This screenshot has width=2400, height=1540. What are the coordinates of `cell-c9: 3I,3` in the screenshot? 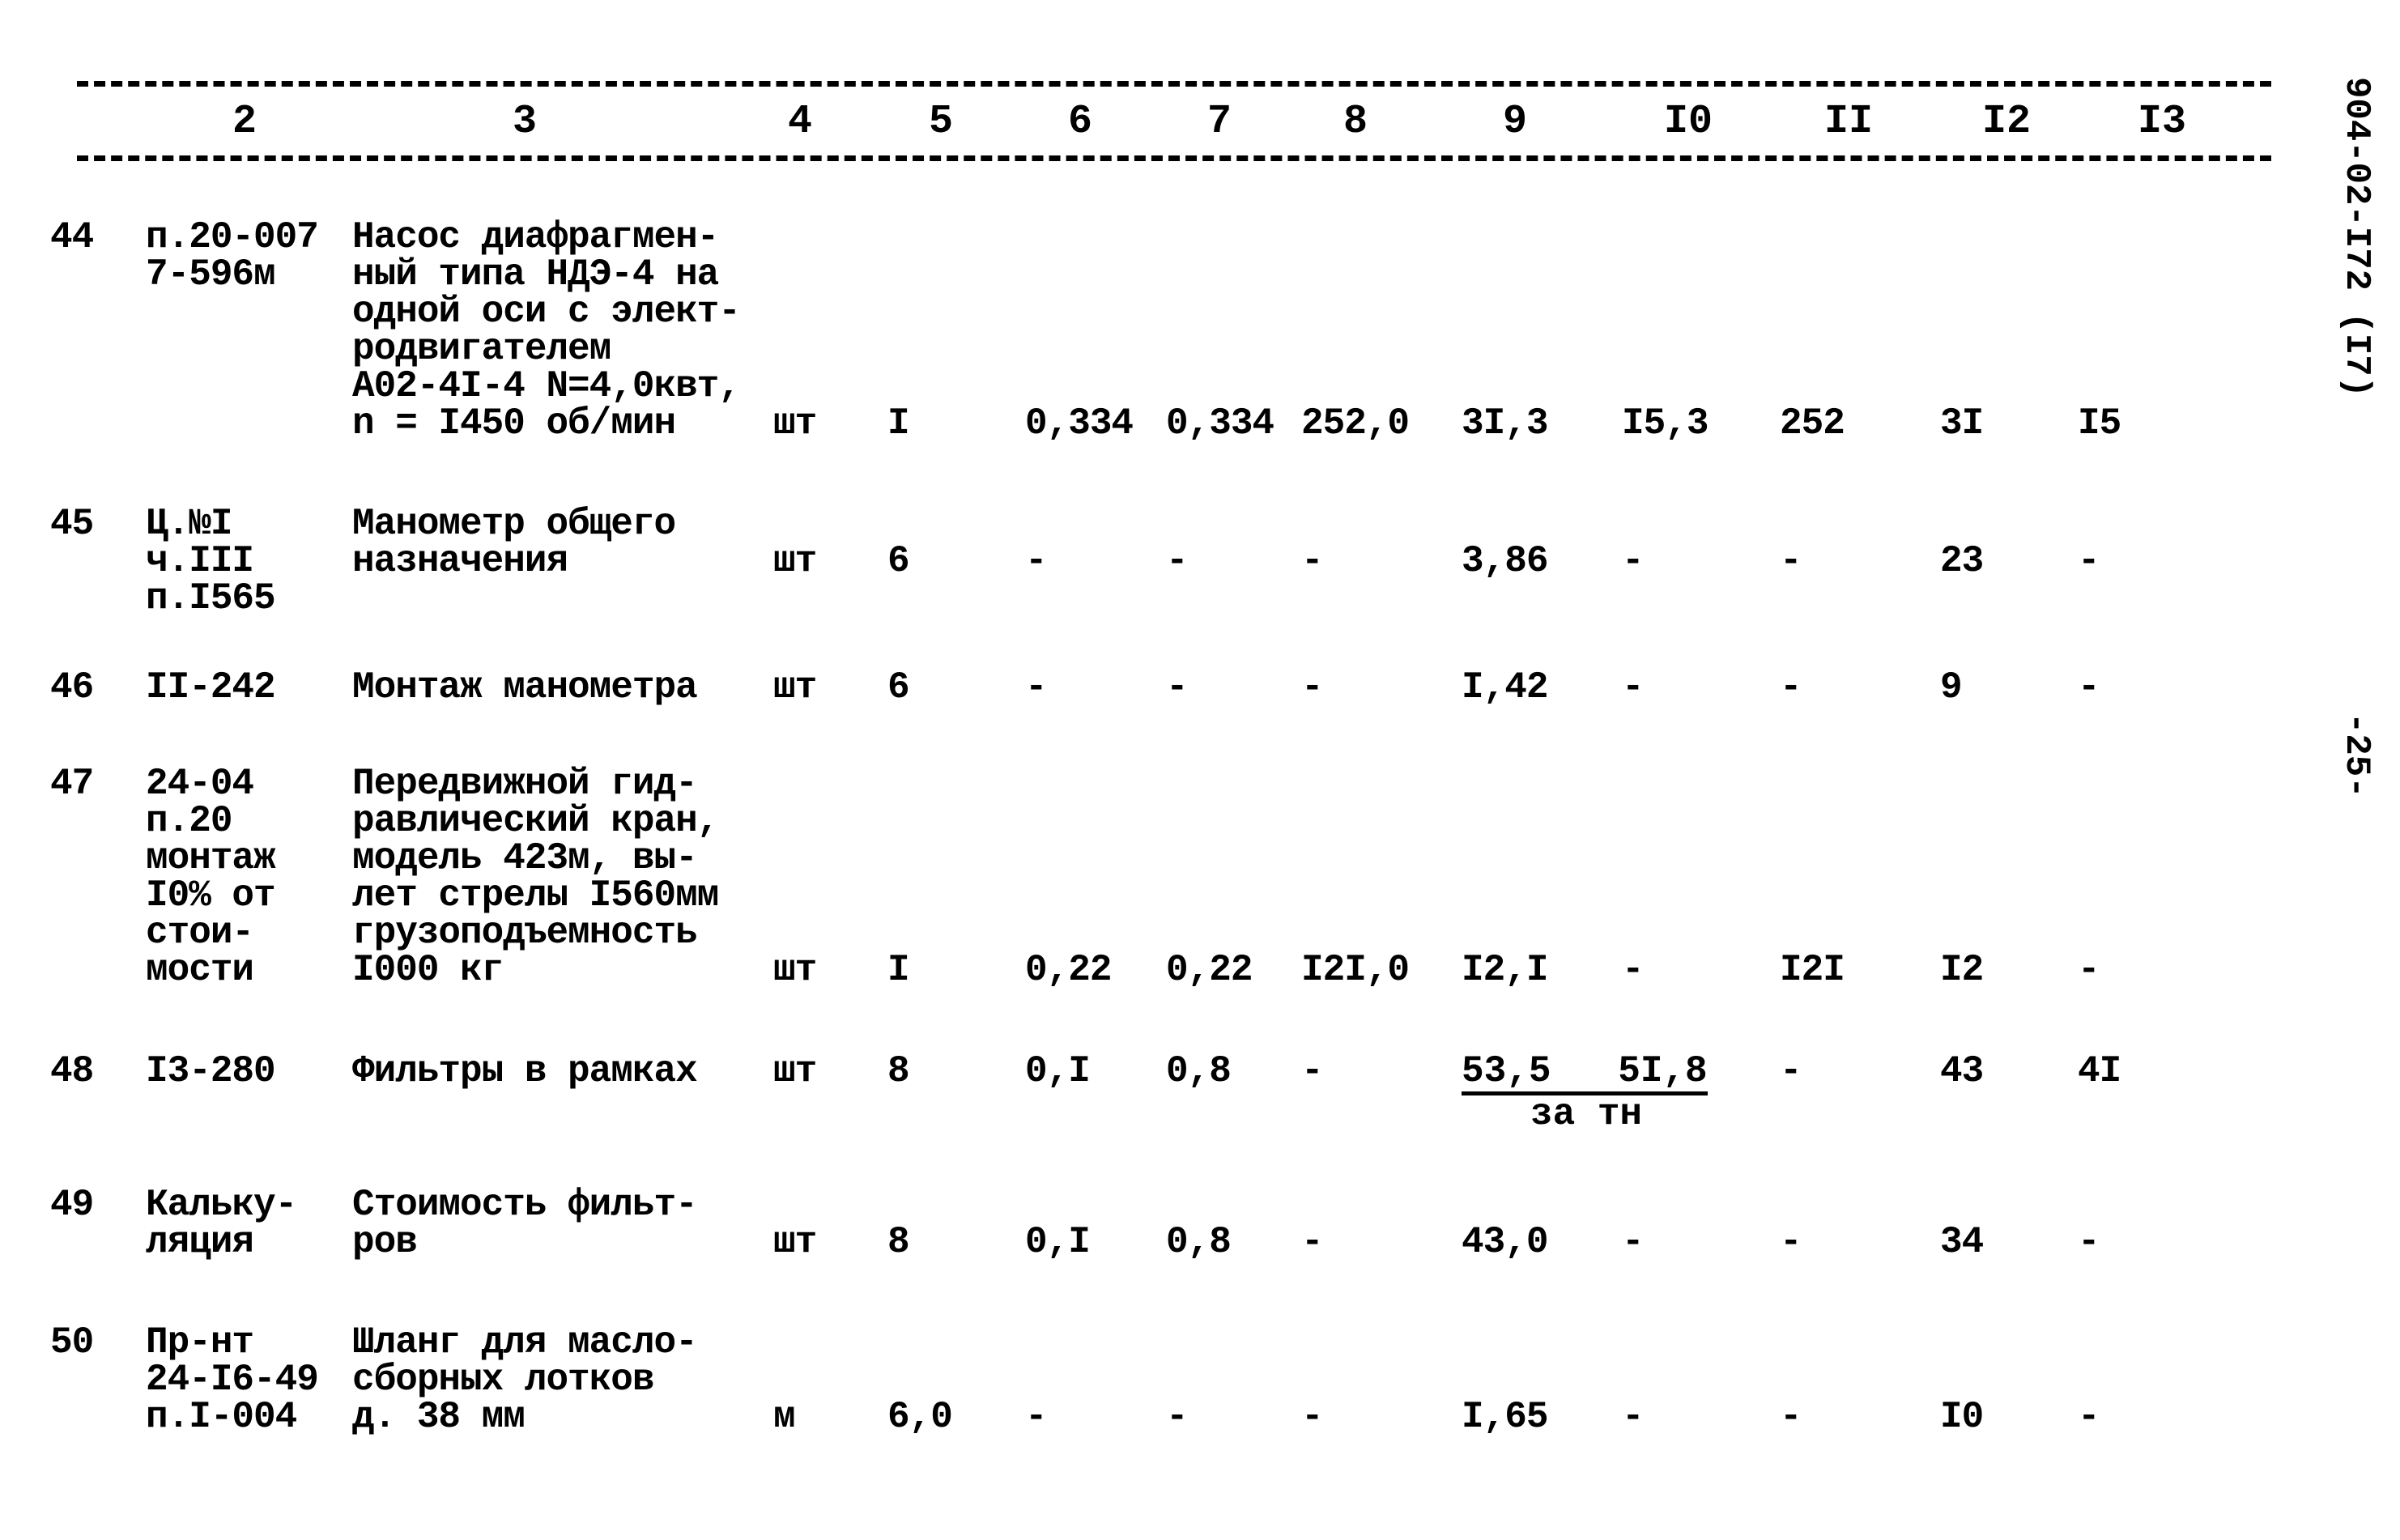 It's located at (1505, 423).